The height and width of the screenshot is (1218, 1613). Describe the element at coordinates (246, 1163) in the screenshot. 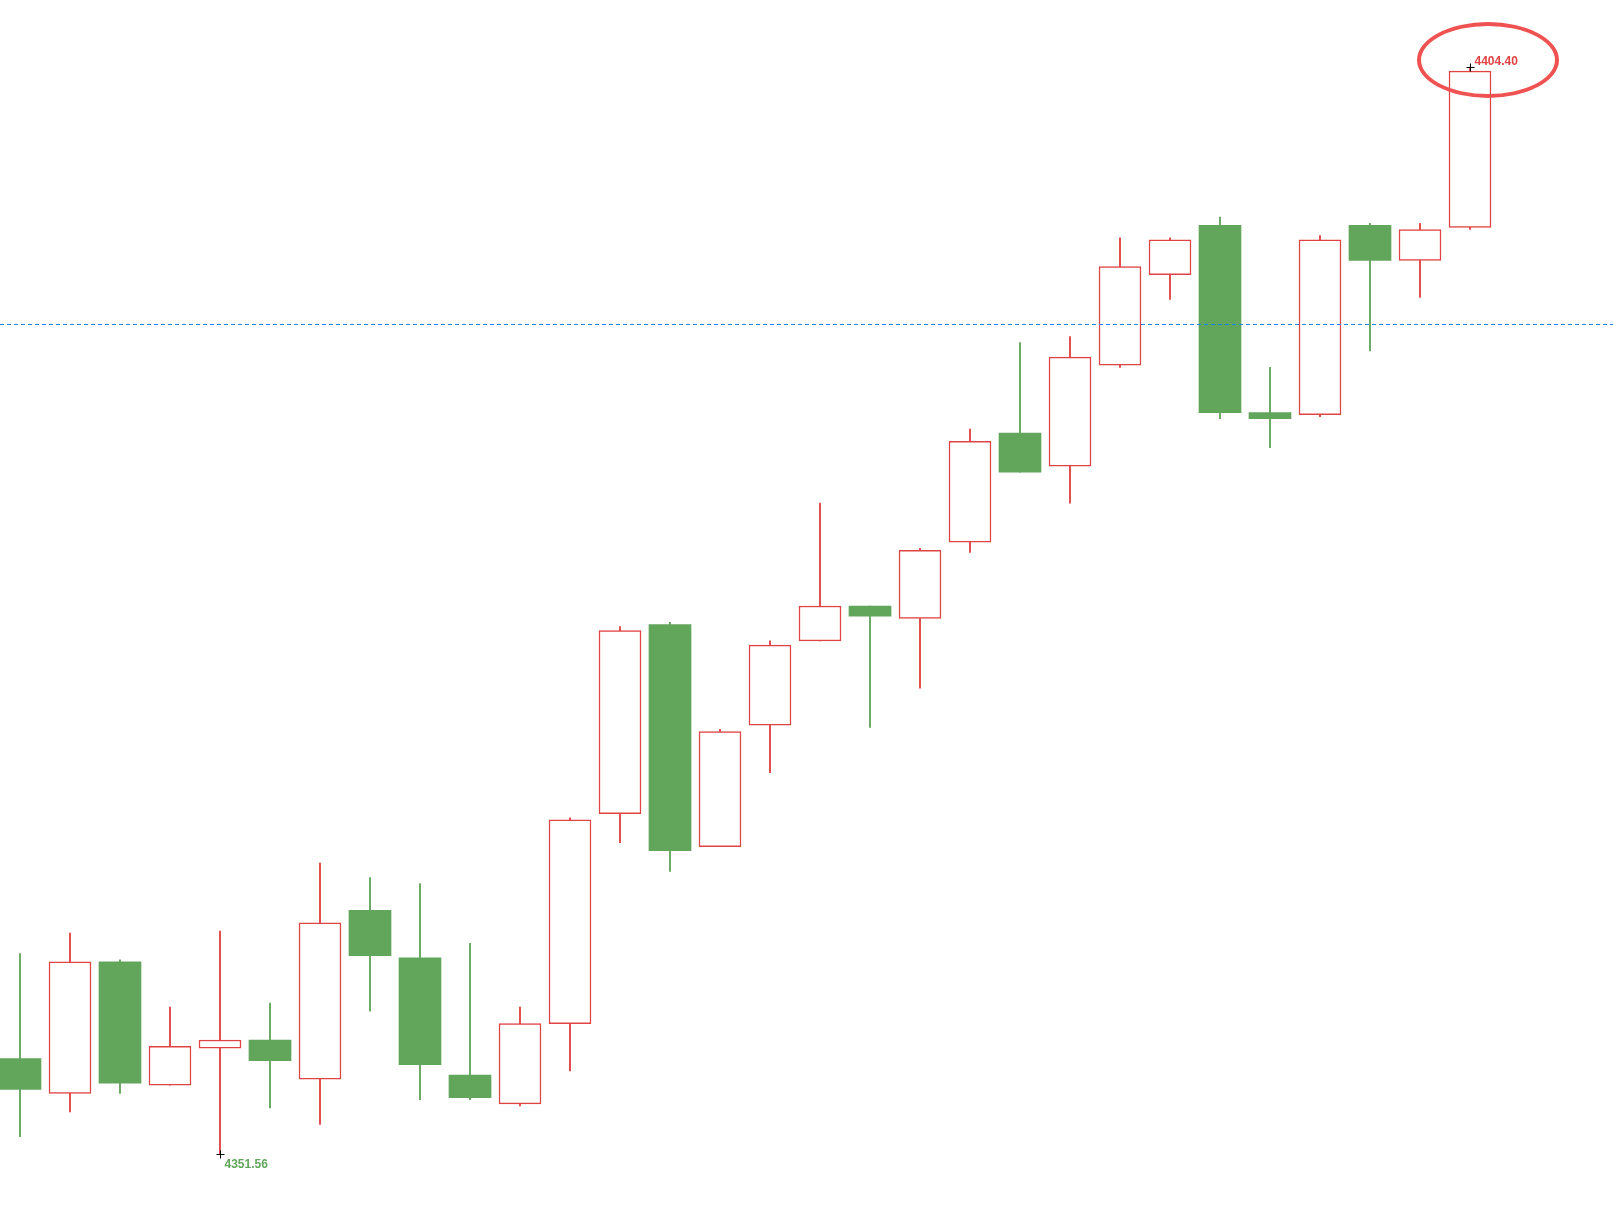

I see `text: 4351.56` at that location.